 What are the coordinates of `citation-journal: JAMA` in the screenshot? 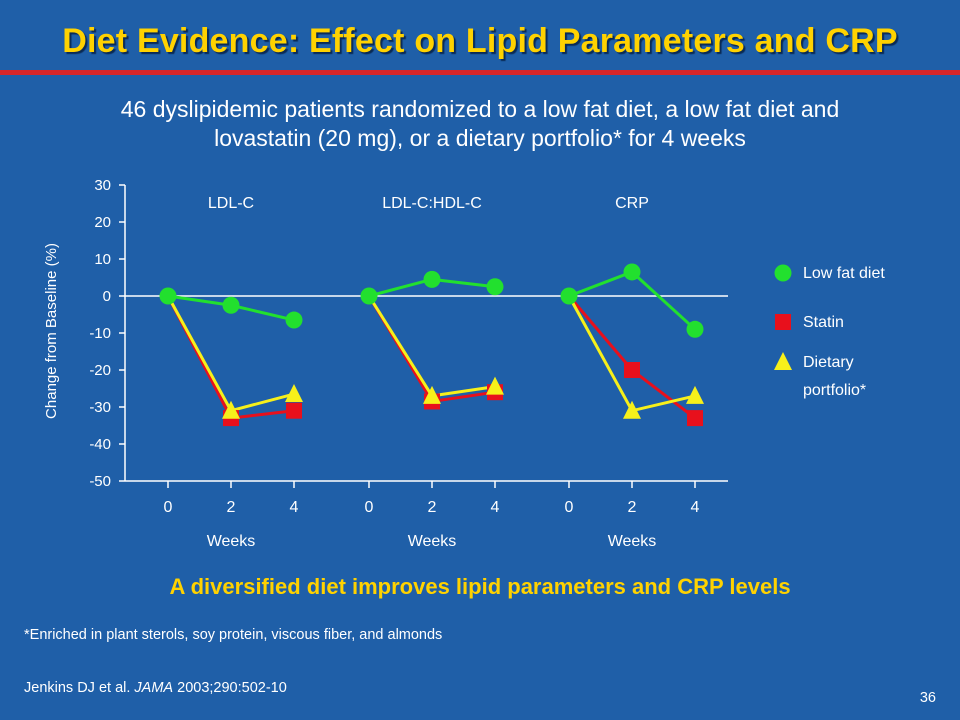 It's located at (154, 688).